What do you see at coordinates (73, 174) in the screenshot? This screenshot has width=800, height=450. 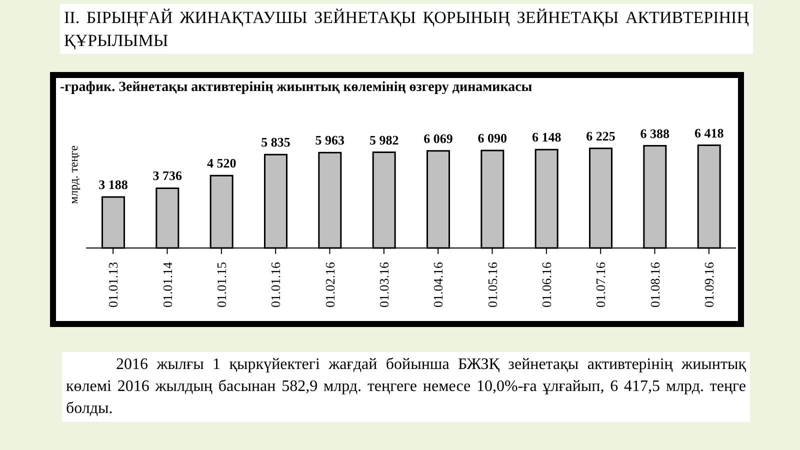 I see `y-axis-title: млрд. теңге` at bounding box center [73, 174].